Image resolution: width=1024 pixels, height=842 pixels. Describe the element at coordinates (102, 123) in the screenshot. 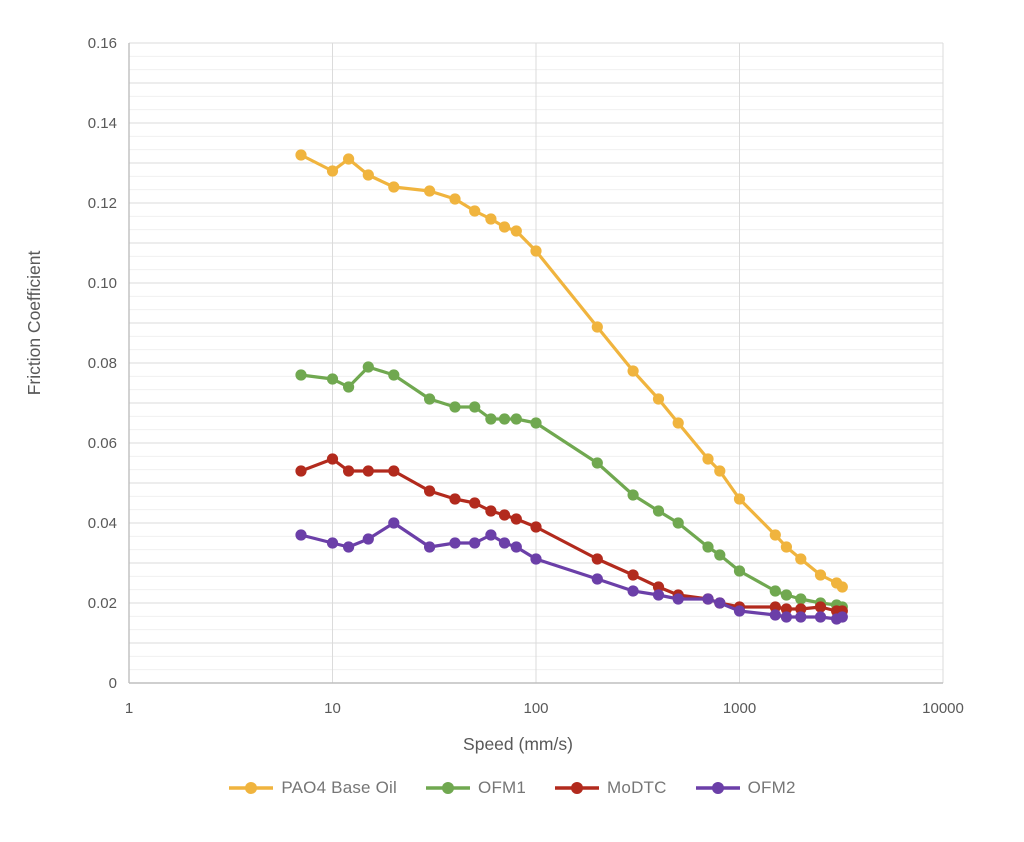

I see `y-tick-label: 0.14` at that location.